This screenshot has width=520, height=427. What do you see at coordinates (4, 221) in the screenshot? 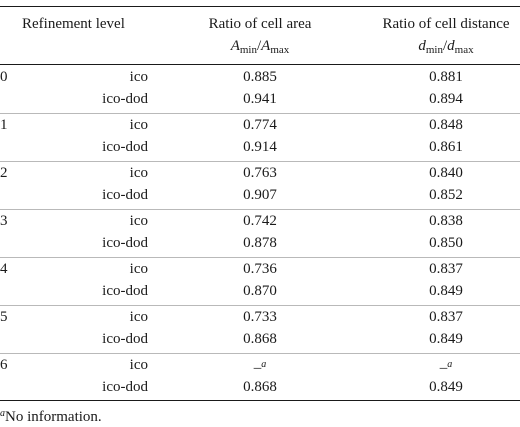
I see `refinement-level-cell: 3` at bounding box center [4, 221].